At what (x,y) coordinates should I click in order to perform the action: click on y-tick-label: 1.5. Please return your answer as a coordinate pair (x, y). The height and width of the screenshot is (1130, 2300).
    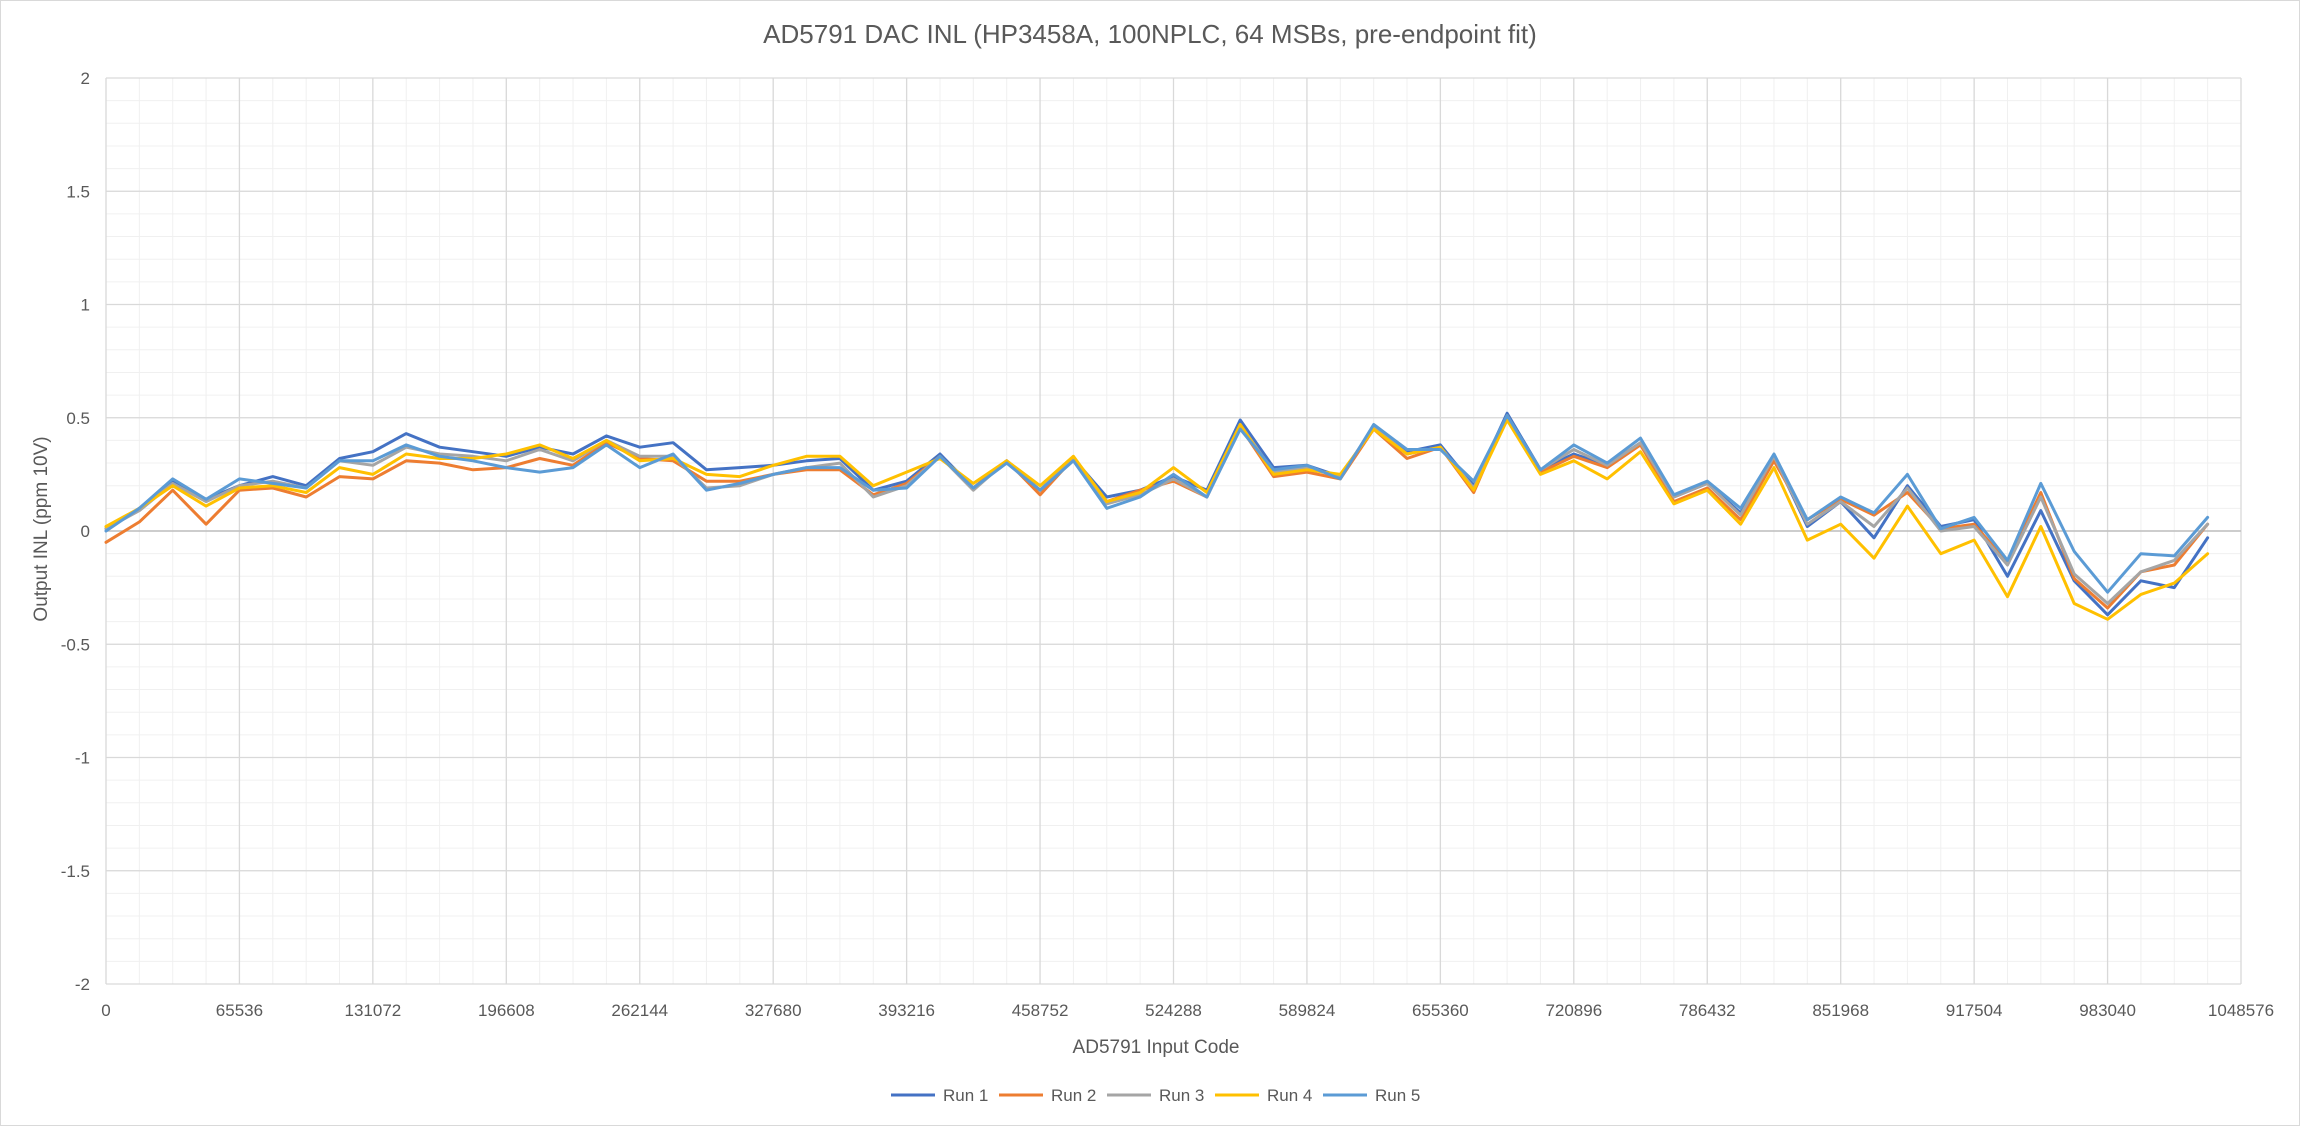
    Looking at the image, I should click on (78, 191).